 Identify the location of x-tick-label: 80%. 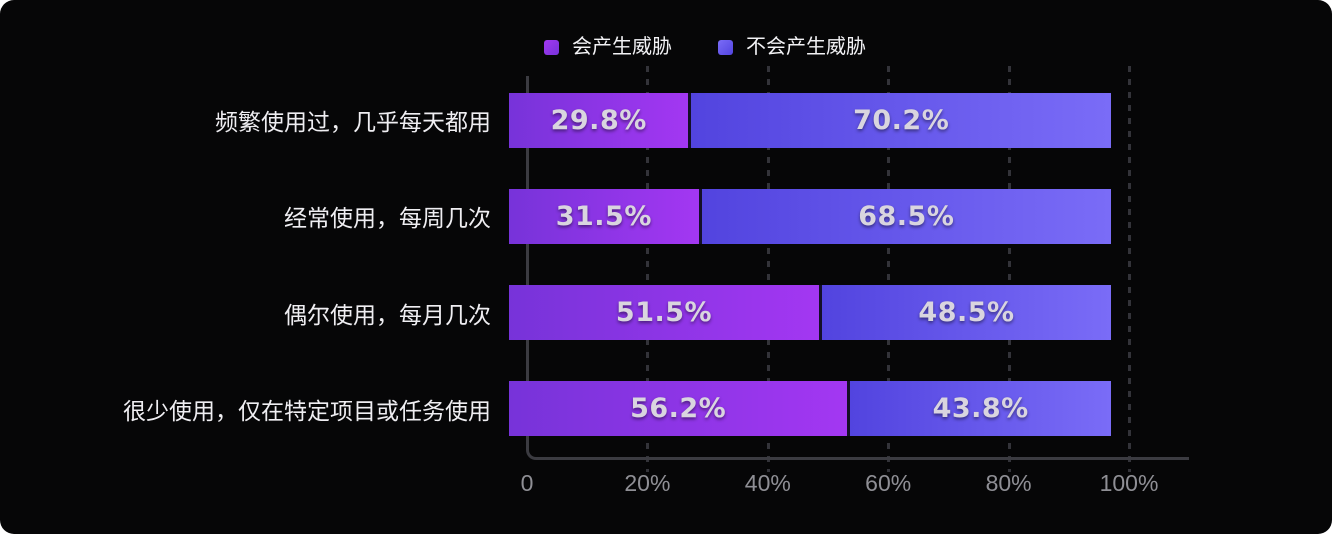
(1008, 483).